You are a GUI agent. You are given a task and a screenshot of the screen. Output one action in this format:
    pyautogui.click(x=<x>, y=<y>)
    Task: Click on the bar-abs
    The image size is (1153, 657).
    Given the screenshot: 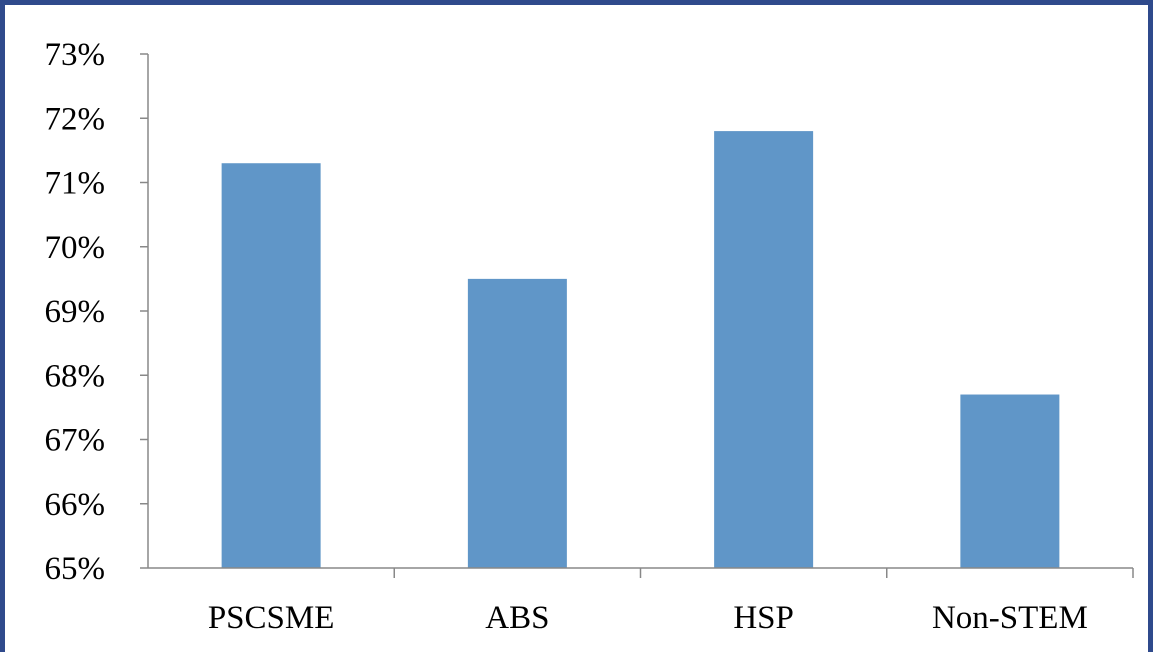 What is the action you would take?
    pyautogui.click(x=517, y=423)
    